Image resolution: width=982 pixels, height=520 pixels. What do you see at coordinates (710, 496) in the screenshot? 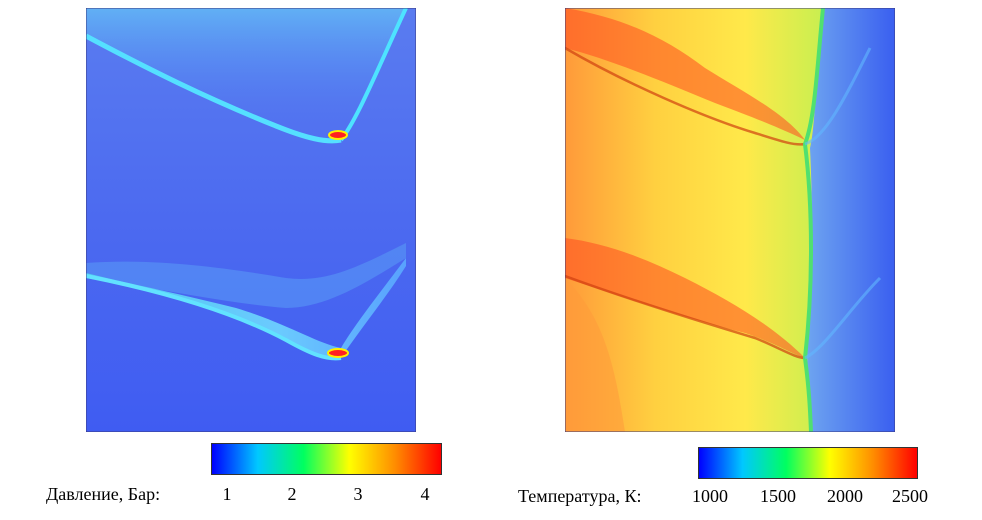
I see `temperature-tick-1000: 1000` at bounding box center [710, 496].